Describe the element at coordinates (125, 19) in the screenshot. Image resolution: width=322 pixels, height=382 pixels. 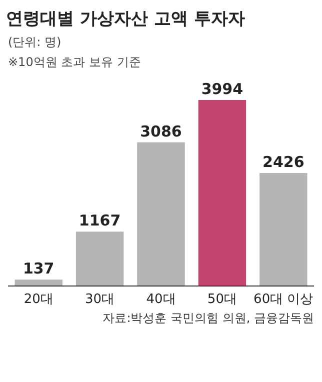
I see `chart-title: 연령대별 가상자산 고액 투자자` at that location.